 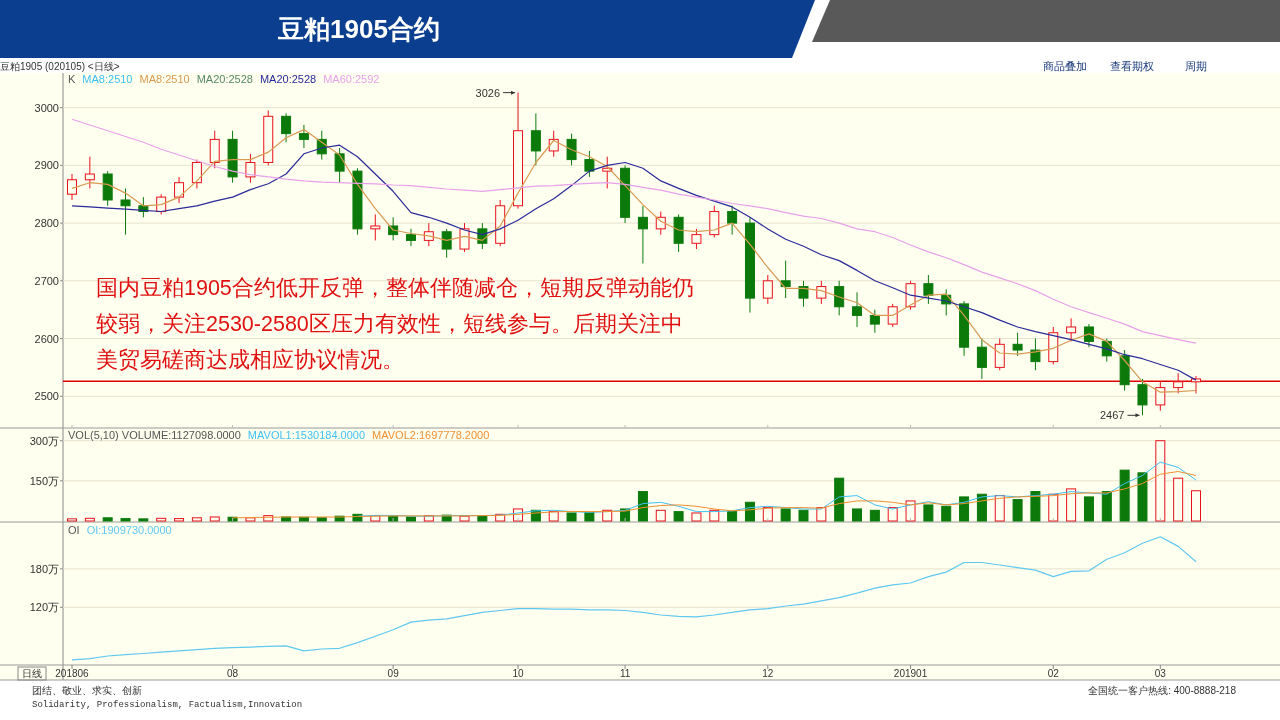 What do you see at coordinates (625, 673) in the screenshot?
I see `x-tick-label: 11` at bounding box center [625, 673].